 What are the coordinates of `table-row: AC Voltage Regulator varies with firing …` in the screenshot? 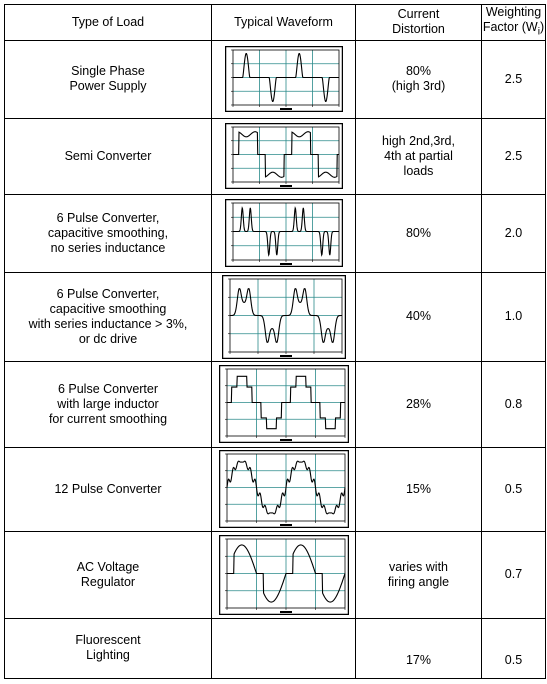 It's located at (275, 574).